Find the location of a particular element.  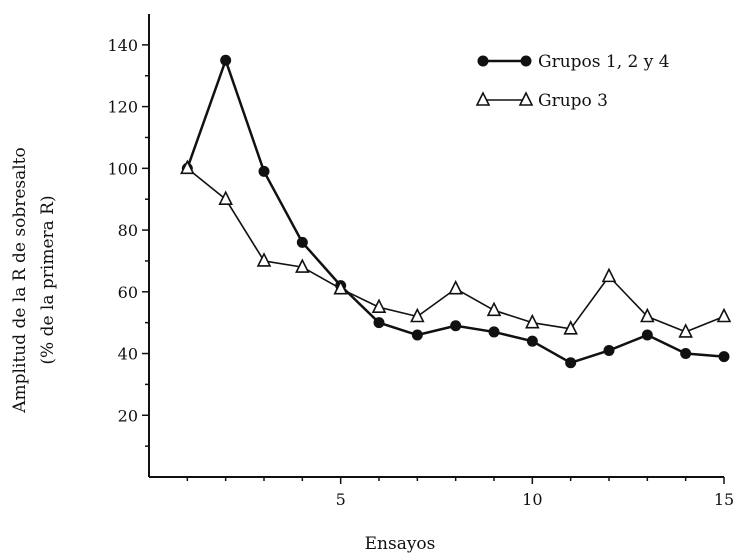

y-tick-label: 20 is located at coordinates (128, 415).